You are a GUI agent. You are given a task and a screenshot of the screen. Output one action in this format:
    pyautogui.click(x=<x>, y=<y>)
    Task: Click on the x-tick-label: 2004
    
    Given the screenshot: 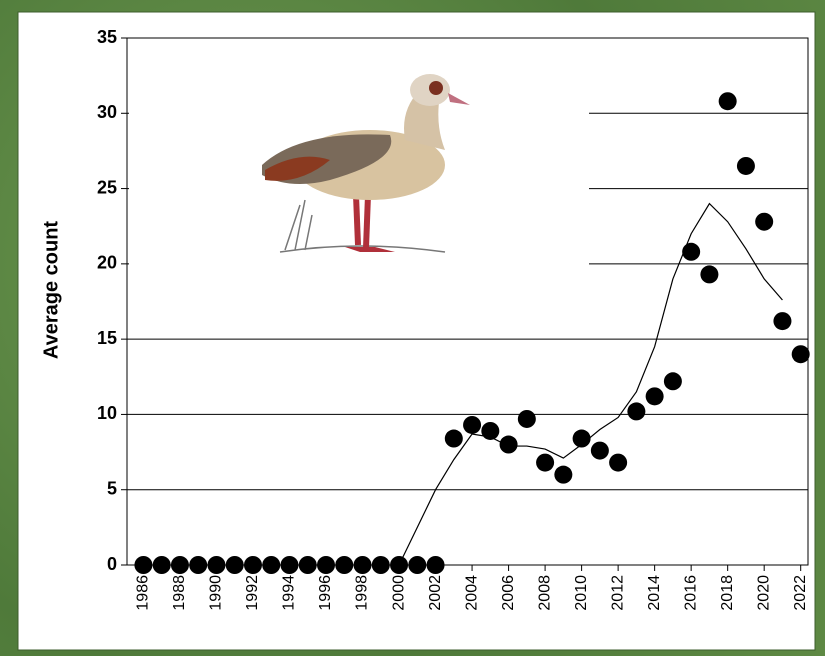 What is the action you would take?
    pyautogui.click(x=471, y=593)
    